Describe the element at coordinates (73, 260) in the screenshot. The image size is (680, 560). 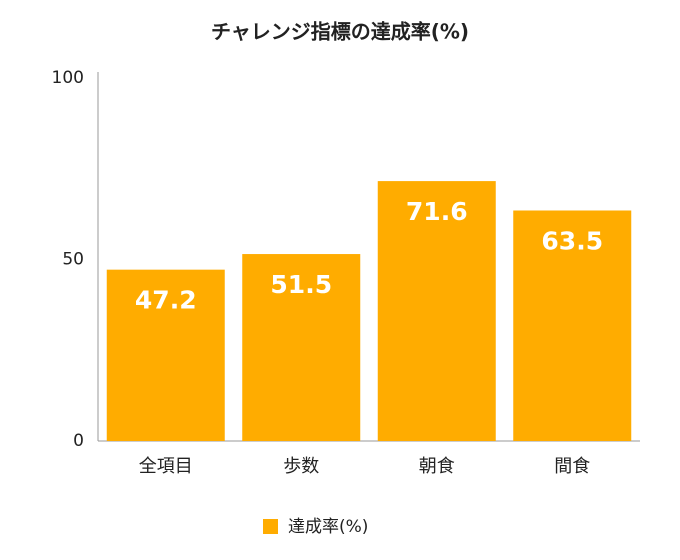
I see `y-tick-label: 50` at that location.